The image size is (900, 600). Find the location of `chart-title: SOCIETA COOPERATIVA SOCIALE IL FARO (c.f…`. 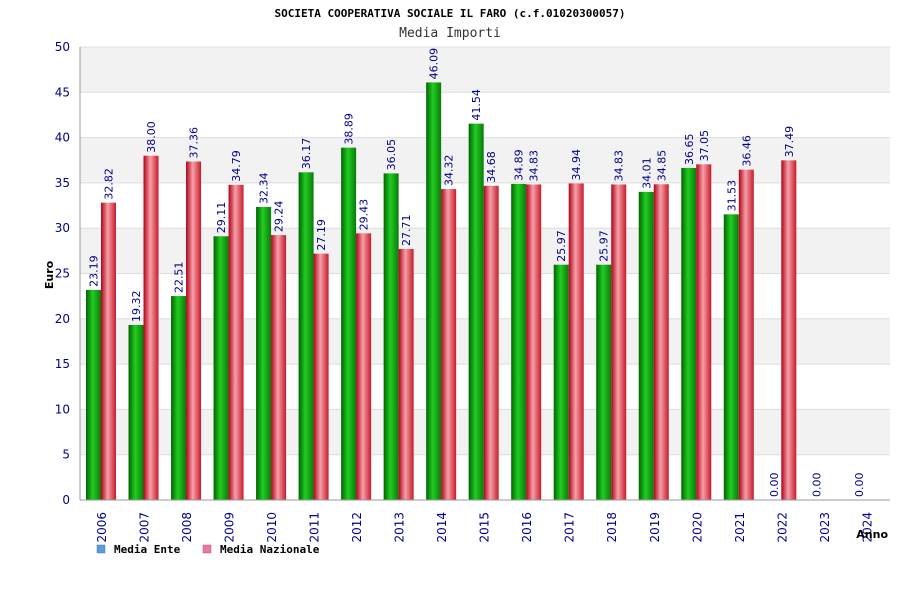

chart-title: SOCIETA COOPERATIVA SOCIALE IL FARO (c.f… is located at coordinates (450, 13).